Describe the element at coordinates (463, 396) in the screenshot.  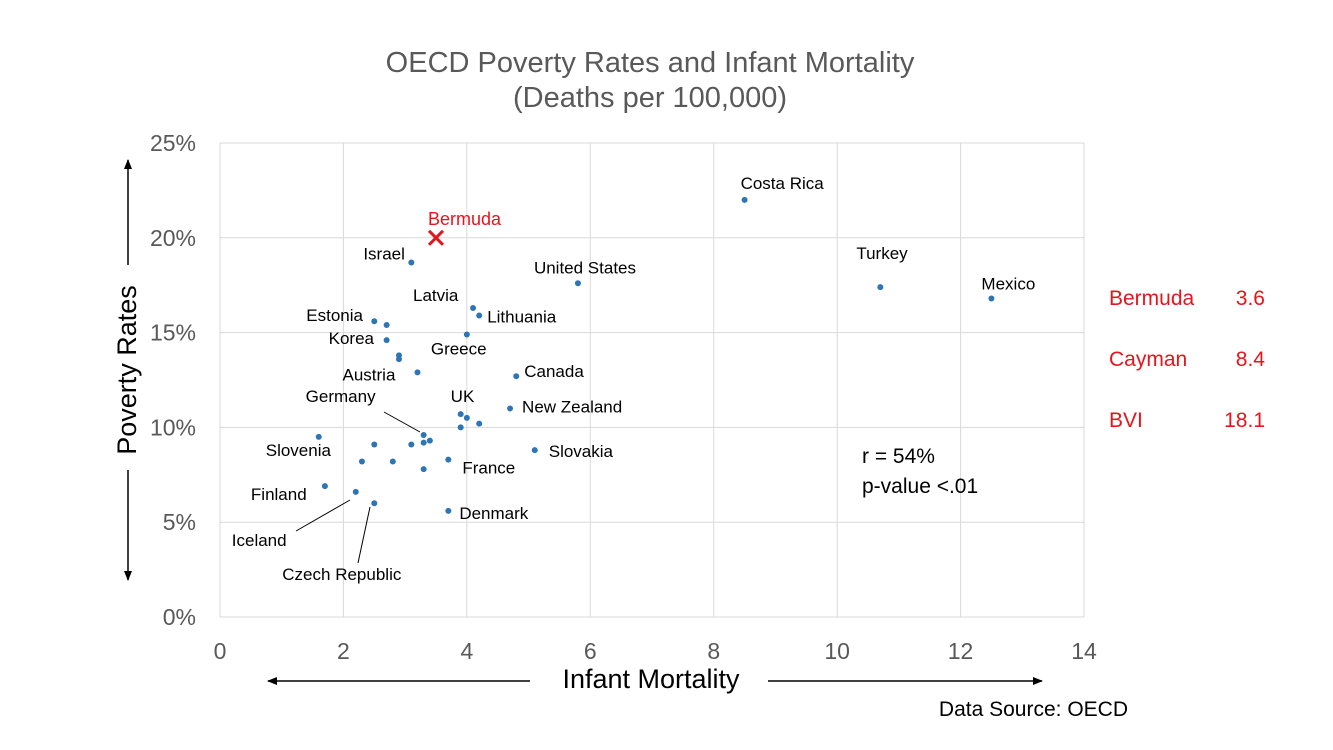
I see `point-label: UK` at that location.